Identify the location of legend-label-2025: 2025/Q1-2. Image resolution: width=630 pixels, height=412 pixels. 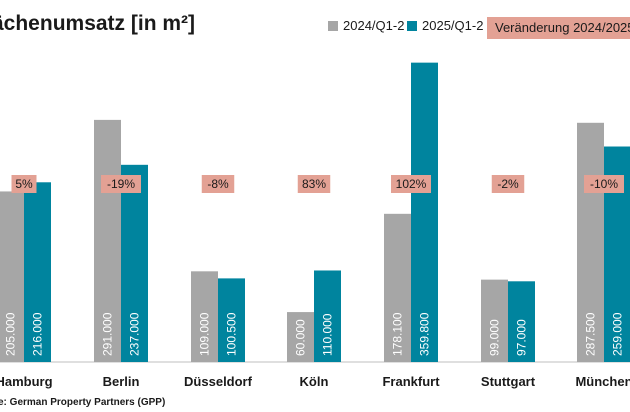
(453, 25).